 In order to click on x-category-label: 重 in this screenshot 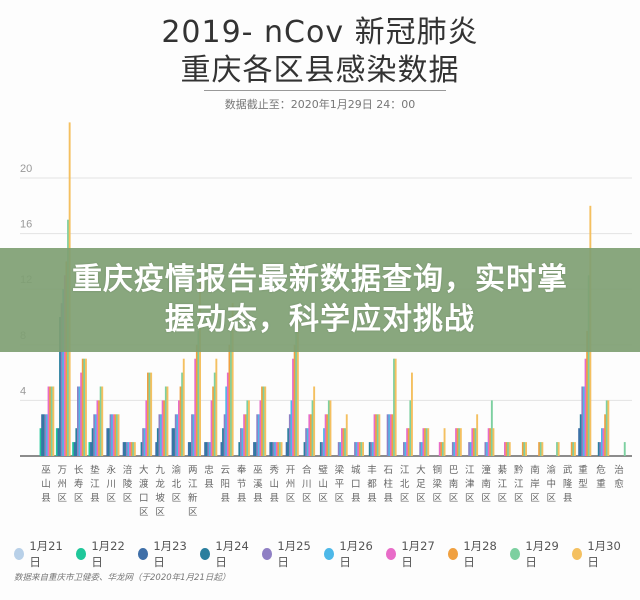, I will do `click(583, 470)`.